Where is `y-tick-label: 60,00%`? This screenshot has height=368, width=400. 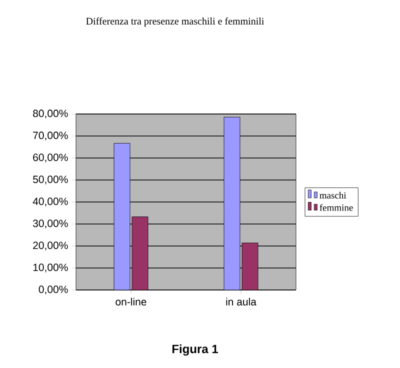
y-tick-label: 60,00% is located at coordinates (50, 158).